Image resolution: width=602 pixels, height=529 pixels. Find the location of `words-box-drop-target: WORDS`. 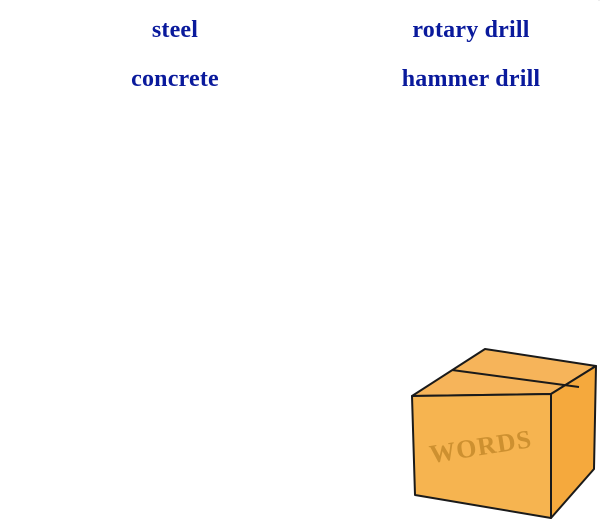

words-box-drop-target: WORDS is located at coordinates (505, 437).